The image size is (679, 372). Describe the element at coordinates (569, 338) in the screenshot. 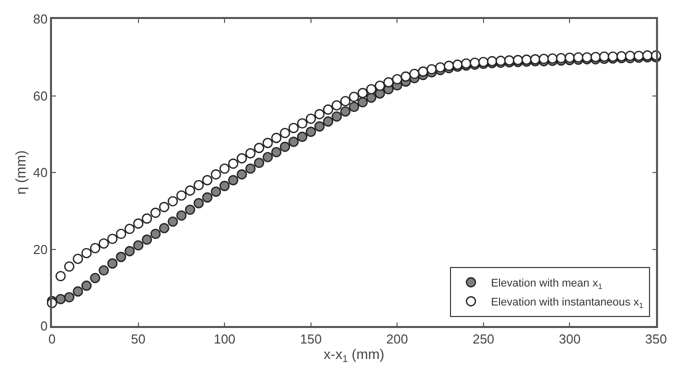

I see `x-tick-label: 300` at that location.